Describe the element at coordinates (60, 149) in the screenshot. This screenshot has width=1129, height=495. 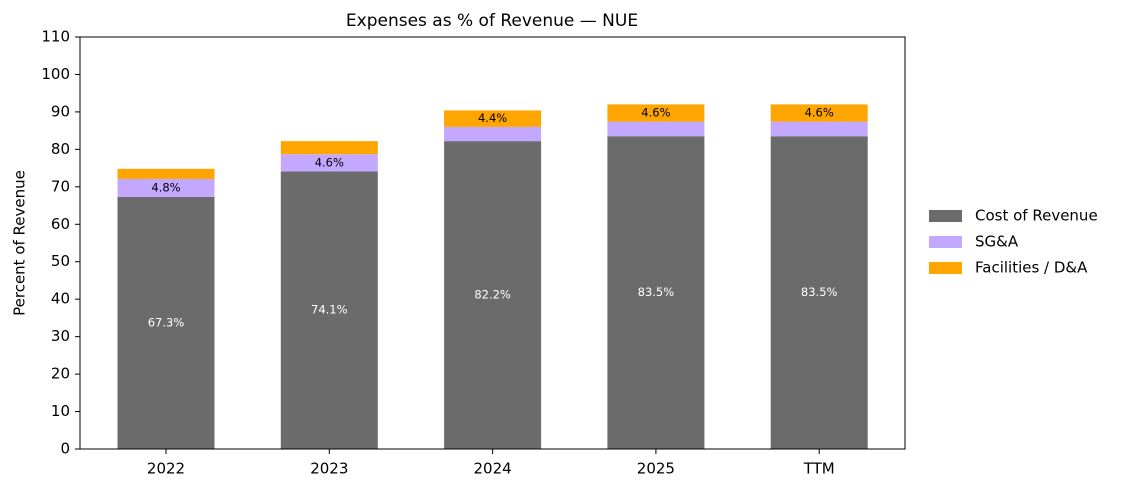
I see `y-tick-label: 80` at that location.